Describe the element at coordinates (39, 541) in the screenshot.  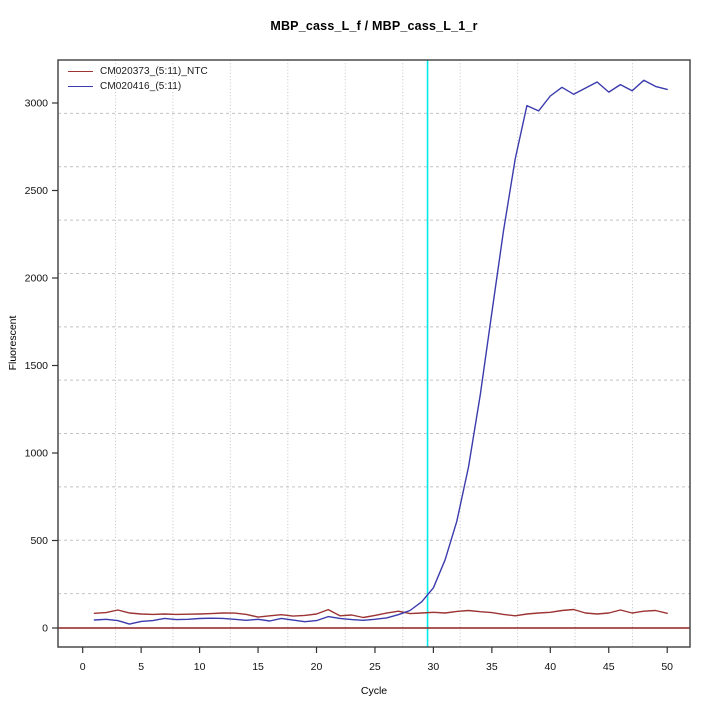
I see `y-tick-label: 500` at that location.